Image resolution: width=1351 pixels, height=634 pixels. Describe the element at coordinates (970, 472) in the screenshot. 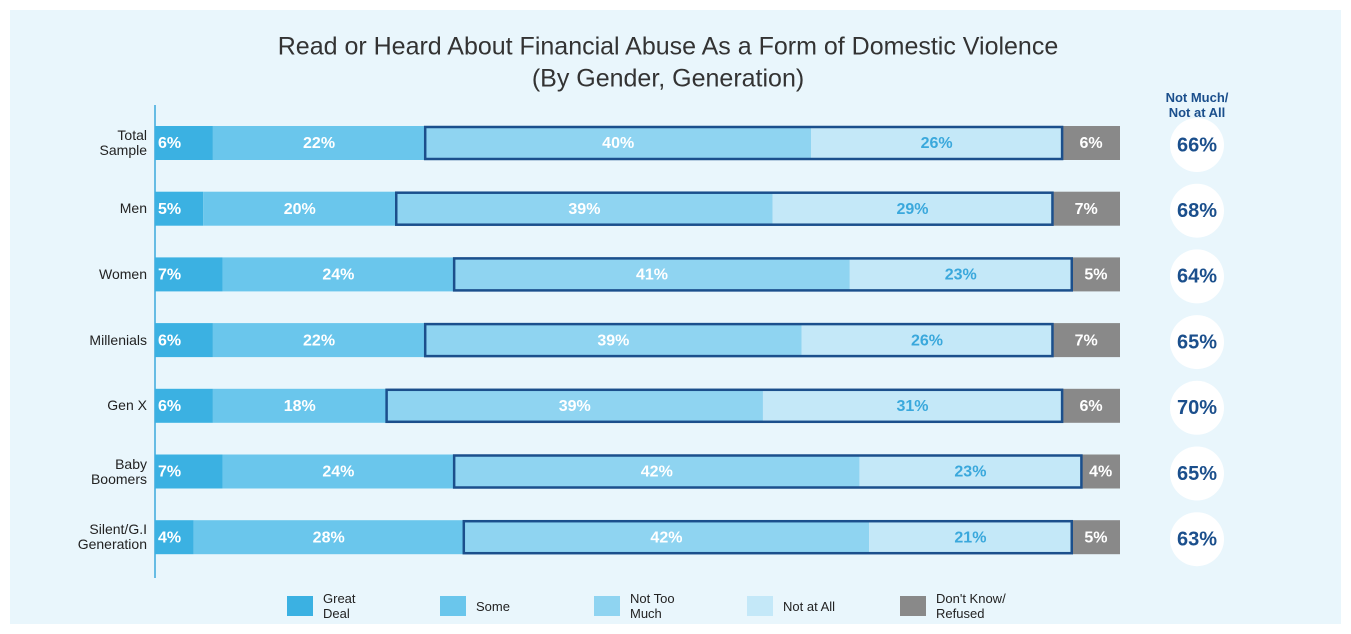

I see `data-label: 23%` at that location.